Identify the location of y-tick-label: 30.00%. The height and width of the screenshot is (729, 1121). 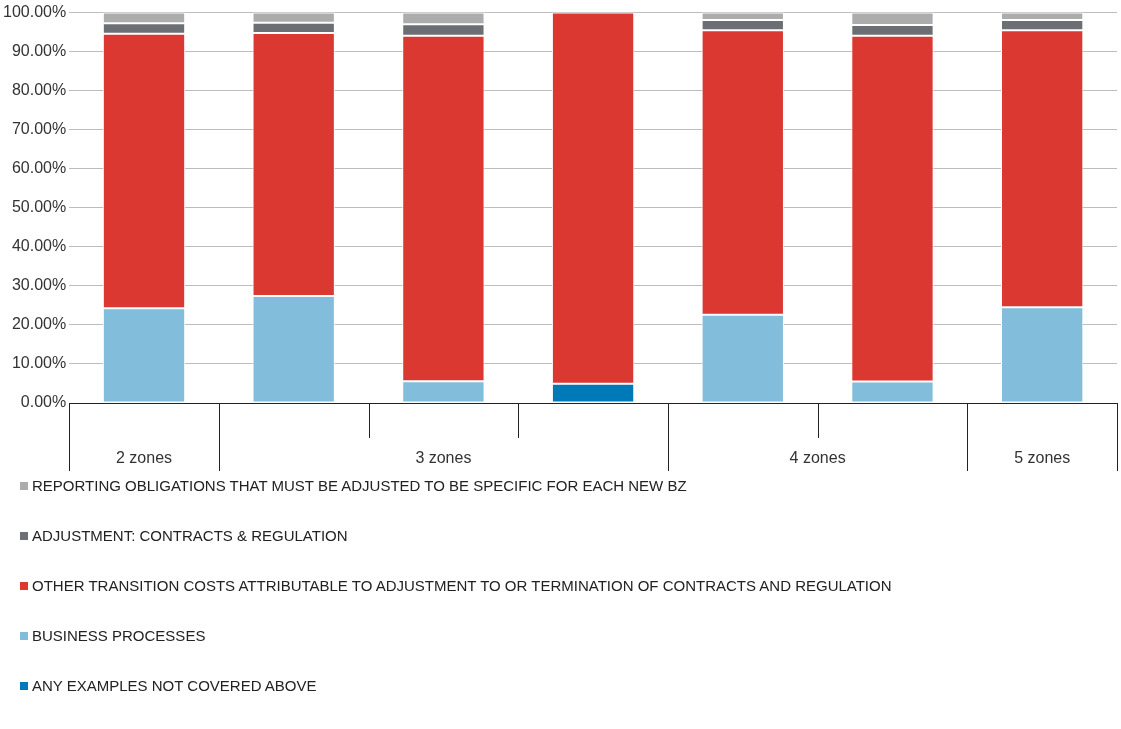
(39, 285).